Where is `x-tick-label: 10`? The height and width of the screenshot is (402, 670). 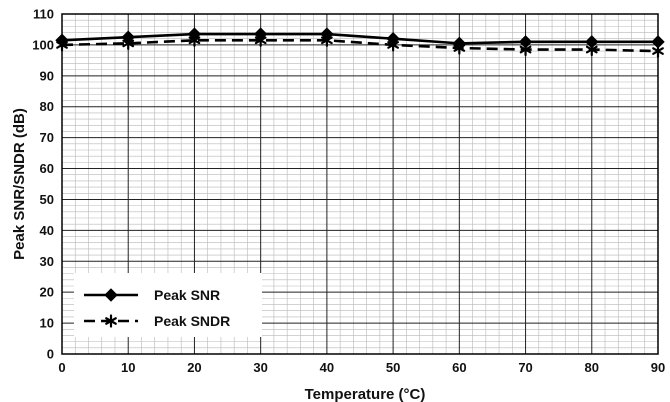 x-tick-label: 10 is located at coordinates (128, 367).